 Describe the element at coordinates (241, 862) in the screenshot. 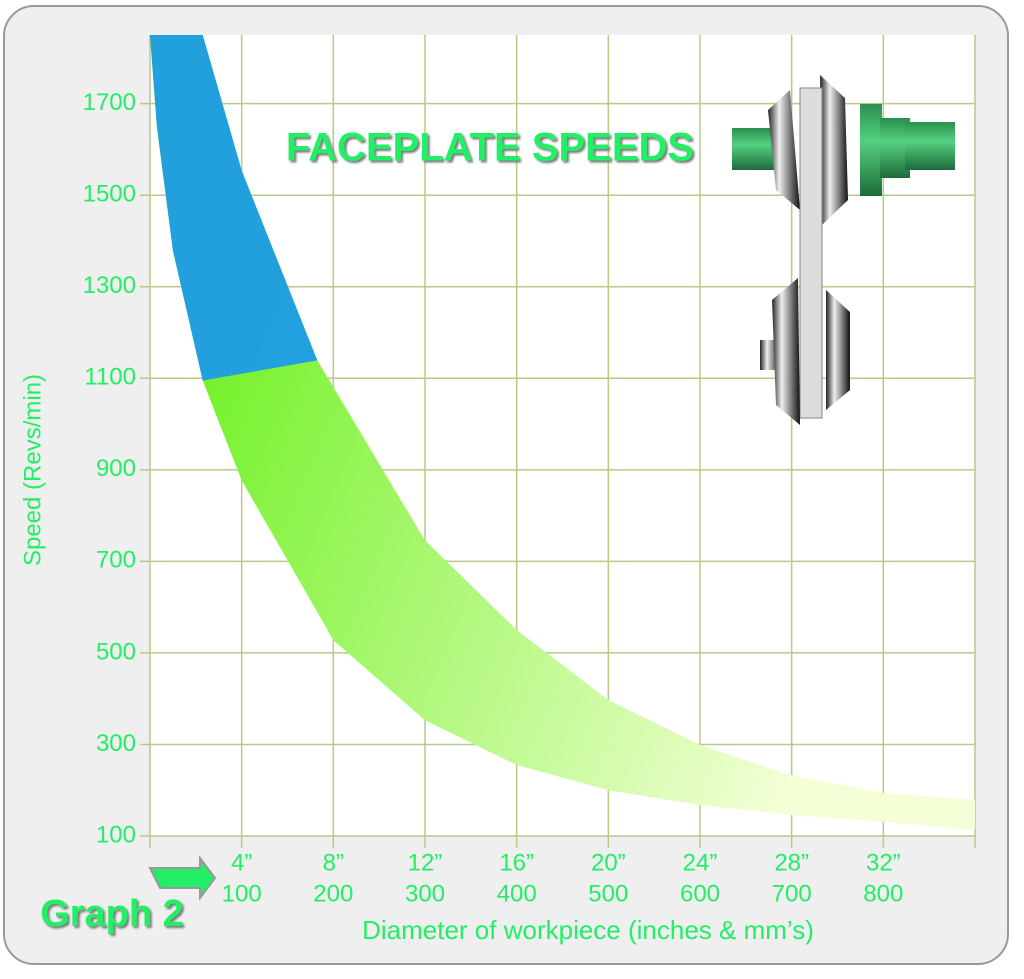

I see `x-tick-label: 4”` at that location.